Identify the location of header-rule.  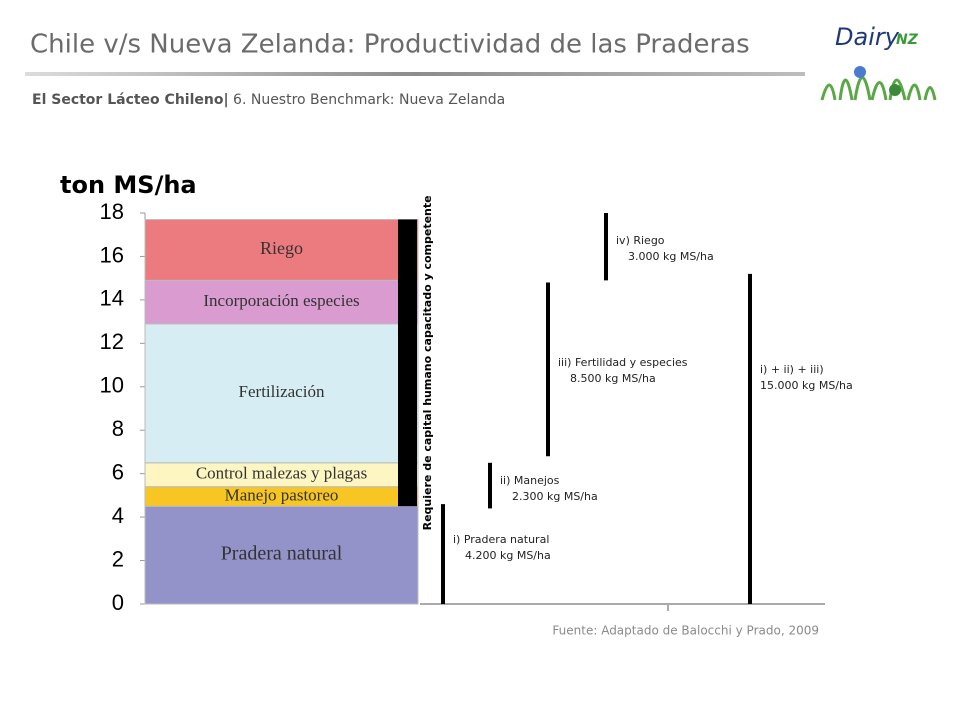
(415, 74).